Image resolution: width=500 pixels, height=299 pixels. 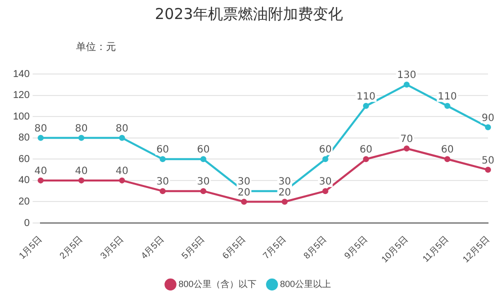 What do you see at coordinates (21, 96) in the screenshot?
I see `y-tick-label: 120` at bounding box center [21, 96].